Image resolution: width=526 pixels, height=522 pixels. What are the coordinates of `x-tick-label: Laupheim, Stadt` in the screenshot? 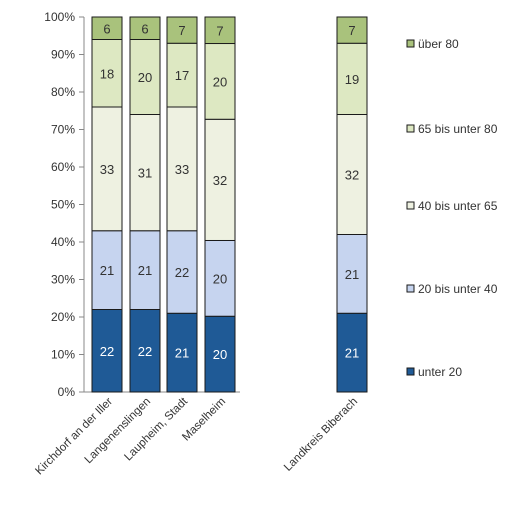 It's located at (156, 429).